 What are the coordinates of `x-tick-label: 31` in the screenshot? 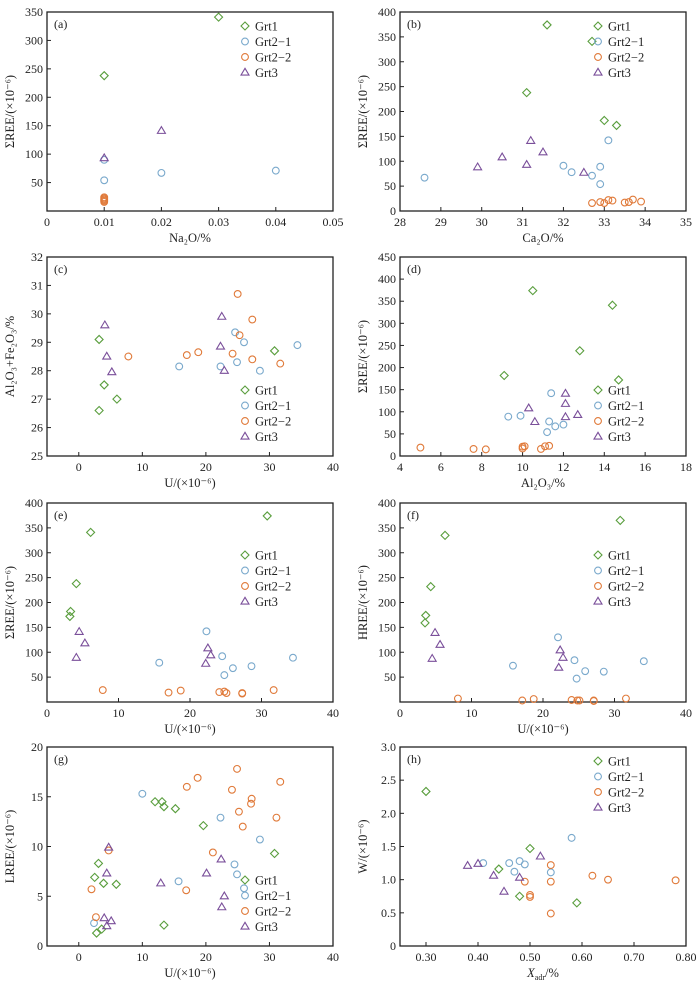 It's located at (523, 222).